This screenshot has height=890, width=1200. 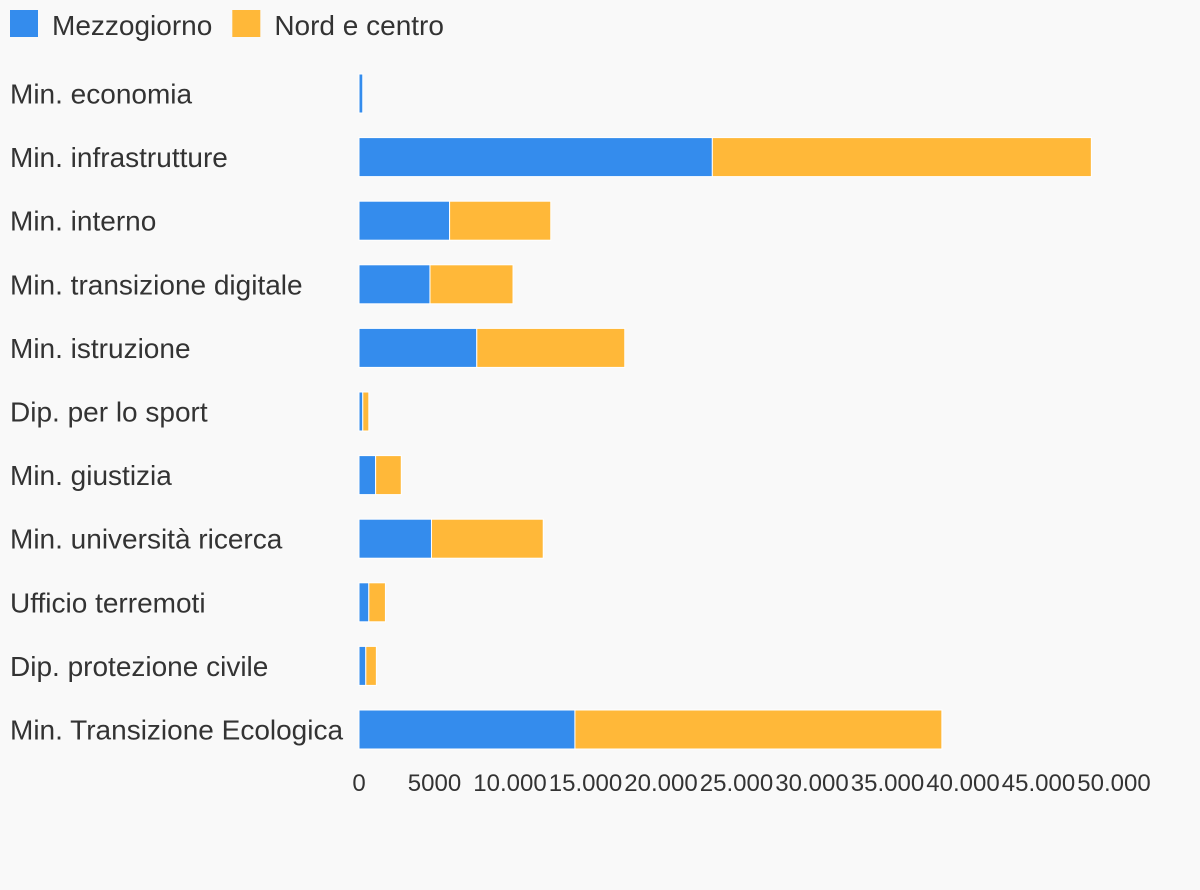 What do you see at coordinates (100, 348) in the screenshot?
I see `category-label-min-istruzione: Min. istruzione` at bounding box center [100, 348].